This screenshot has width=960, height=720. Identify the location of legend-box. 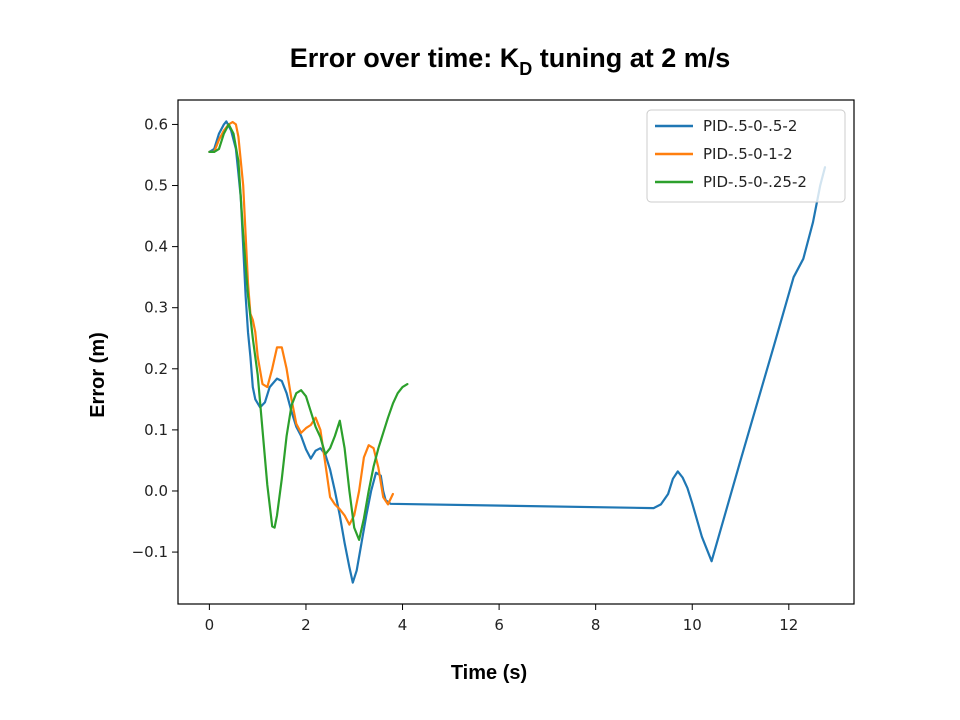
(746, 156).